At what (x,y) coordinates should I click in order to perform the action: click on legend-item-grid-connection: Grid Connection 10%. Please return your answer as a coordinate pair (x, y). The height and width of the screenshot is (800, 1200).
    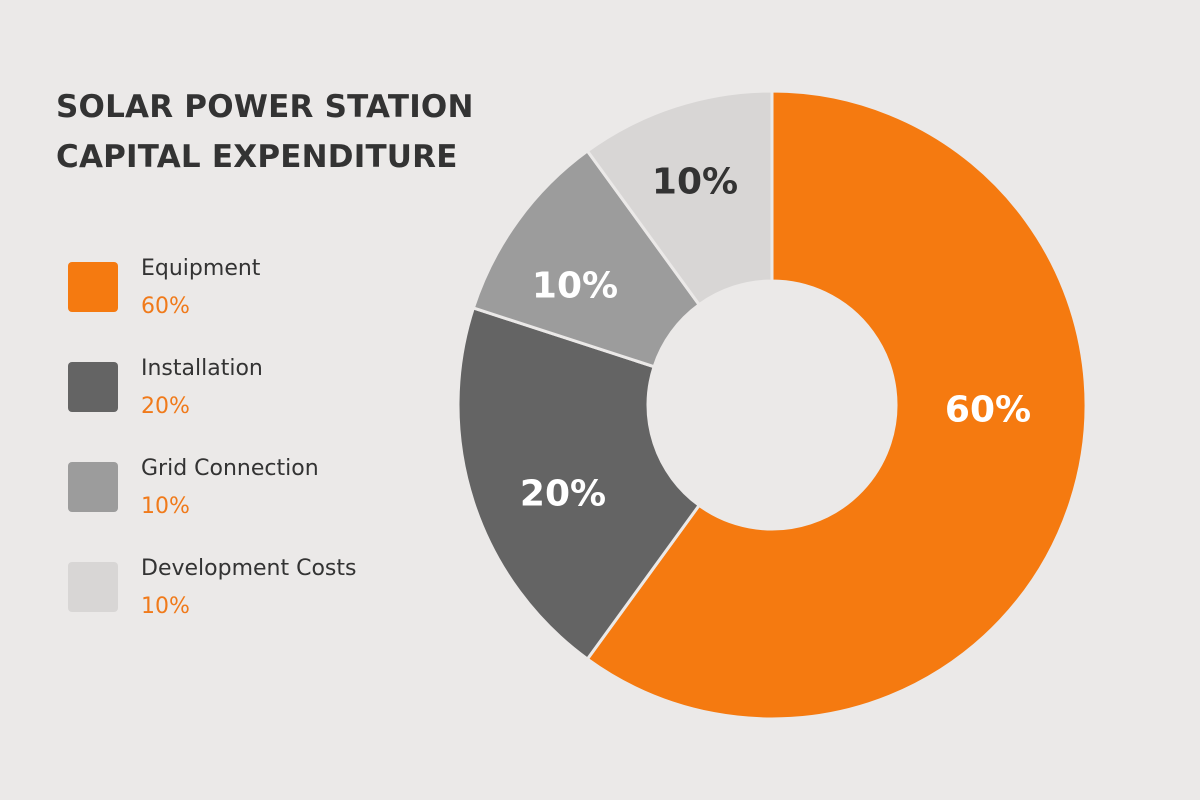
    Looking at the image, I should click on (238, 506).